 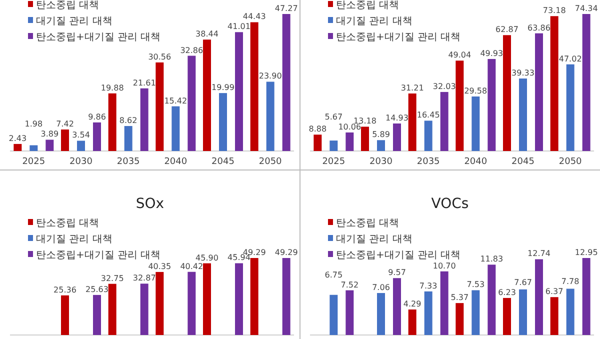 I want to click on data-label: 44.43, so click(x=254, y=17).